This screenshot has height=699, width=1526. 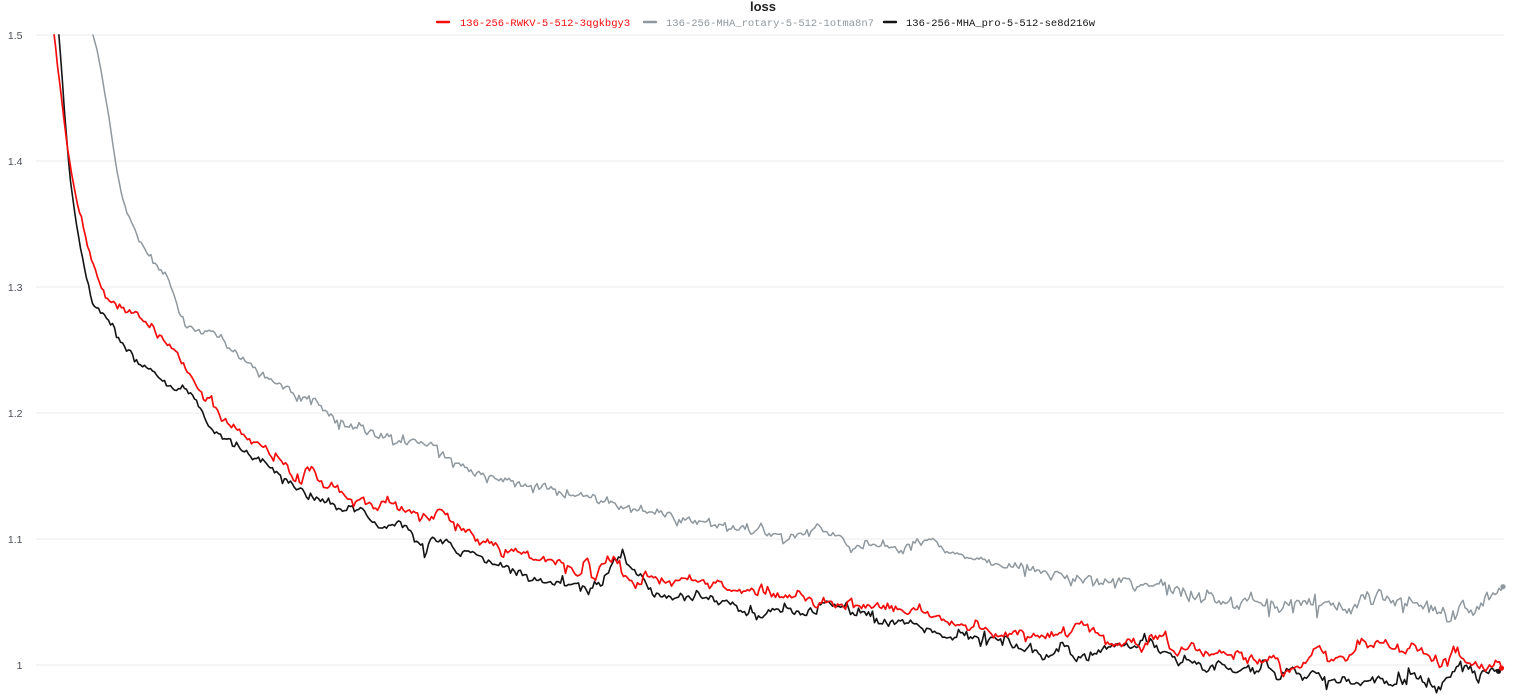 What do you see at coordinates (1001, 24) in the screenshot?
I see `svg-text: 136-256-MHA_pro-5-512-se8d216w` at bounding box center [1001, 24].